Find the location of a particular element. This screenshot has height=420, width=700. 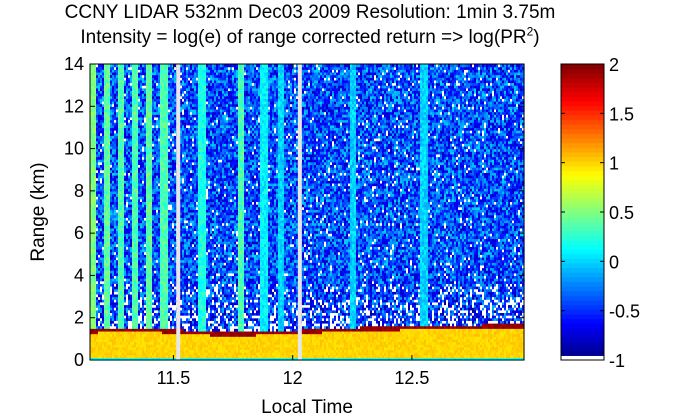

x-tick-label: 11.5 is located at coordinates (174, 378).